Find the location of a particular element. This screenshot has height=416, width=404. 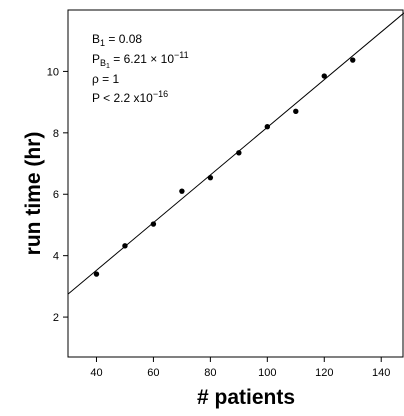

annotation-b1: B1 = 0.08 is located at coordinates (117, 40).